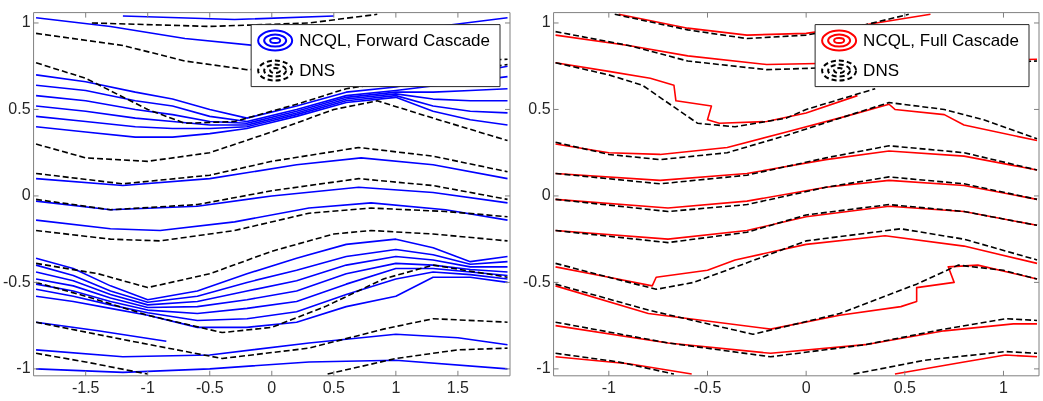 This screenshot has height=401, width=1043. What do you see at coordinates (394, 41) in the screenshot?
I see `legend-label: NCQL, Forward Cascade` at bounding box center [394, 41].